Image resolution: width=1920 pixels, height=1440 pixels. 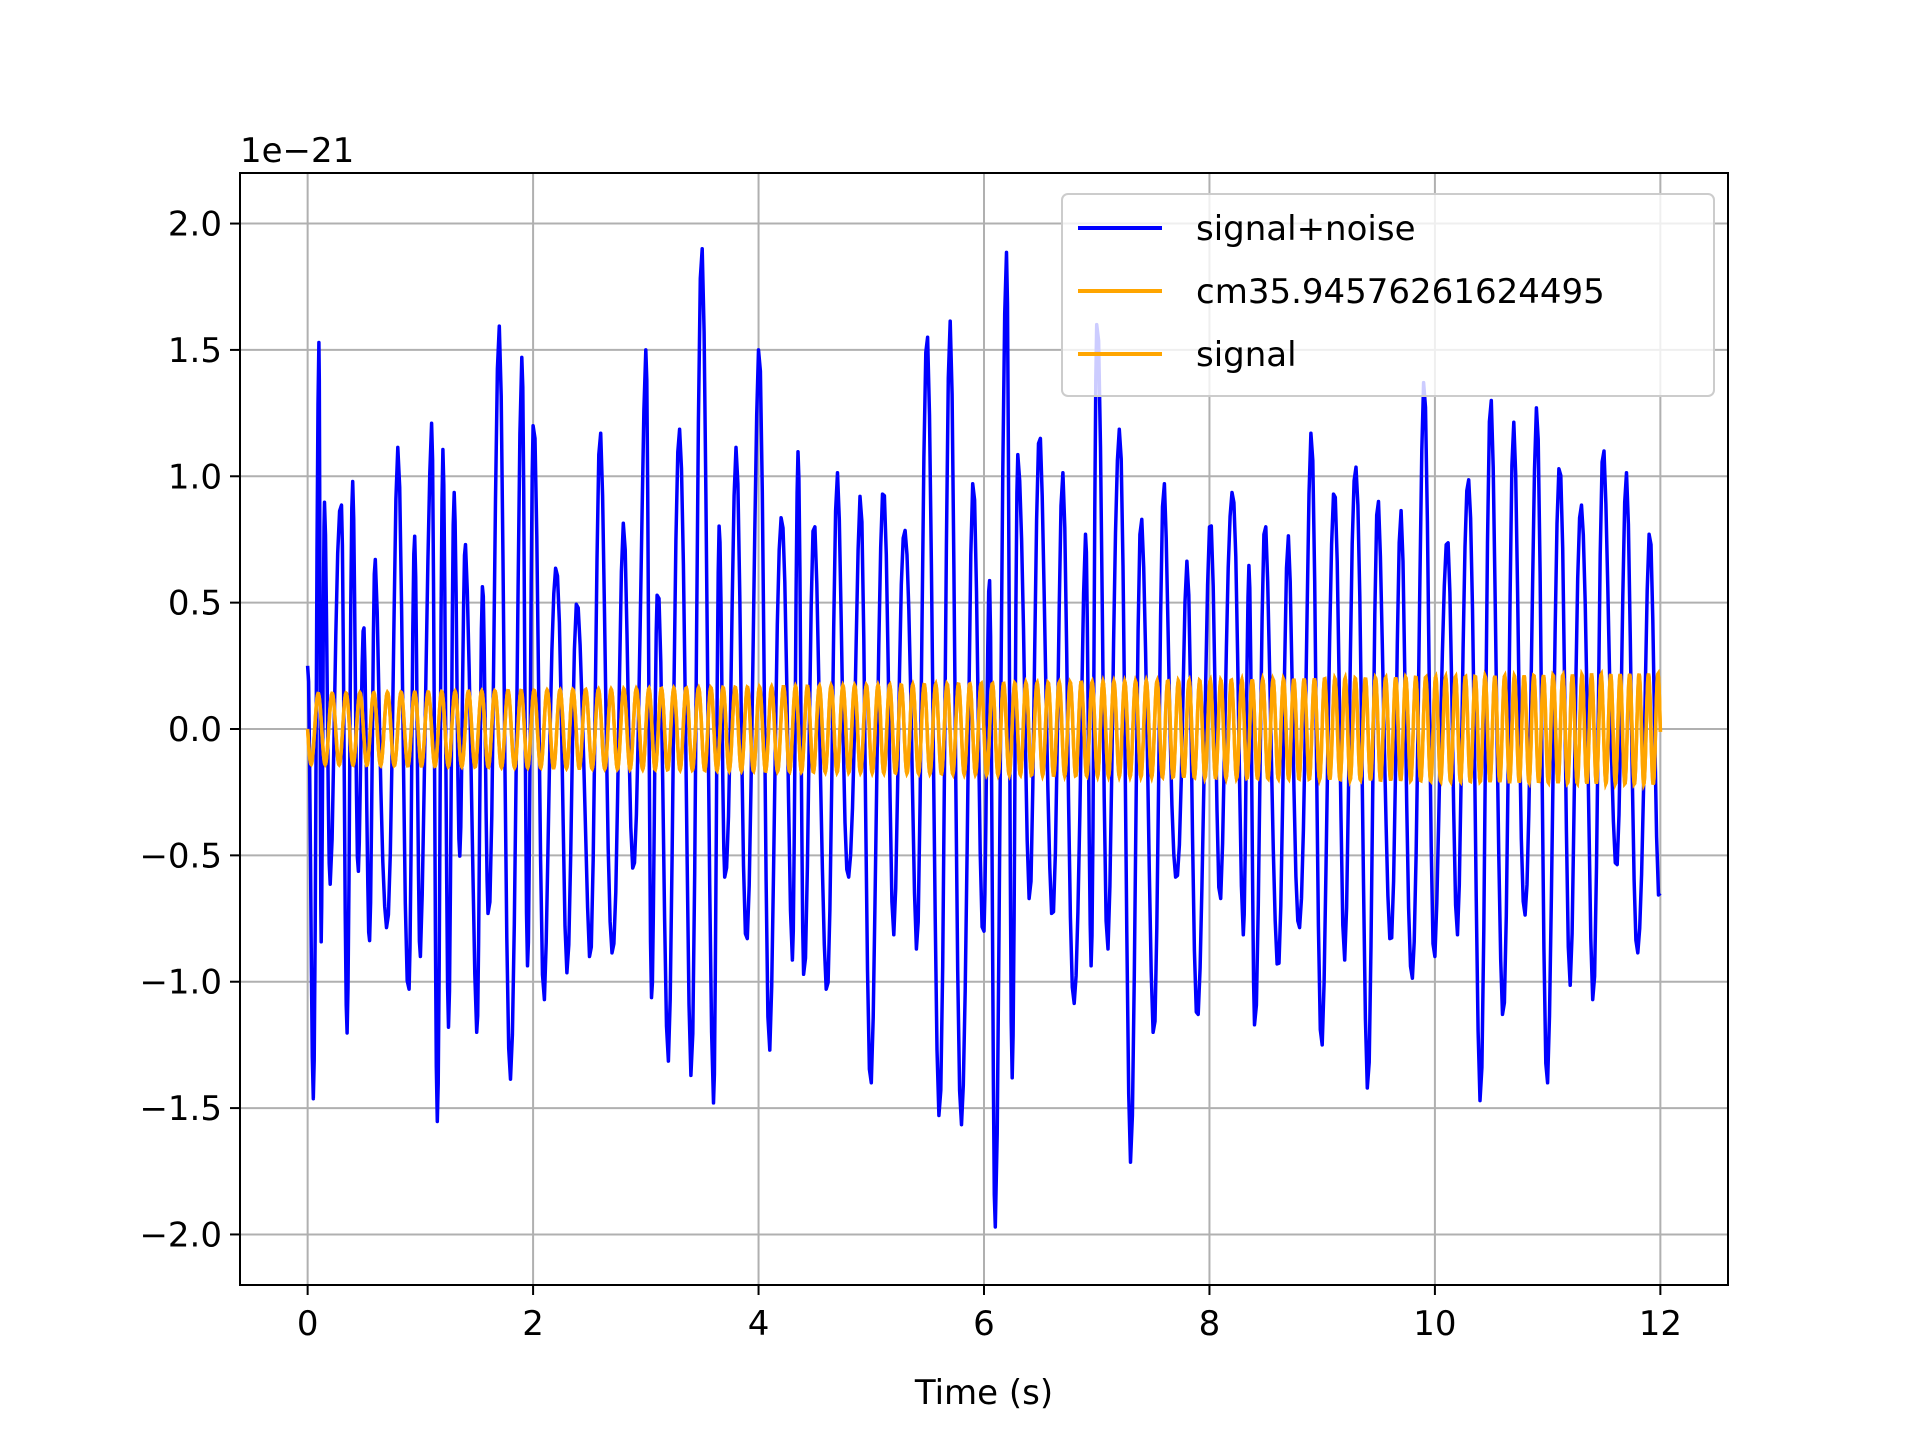 What do you see at coordinates (1210, 1324) in the screenshot?
I see `x-tick-label: 8` at bounding box center [1210, 1324].